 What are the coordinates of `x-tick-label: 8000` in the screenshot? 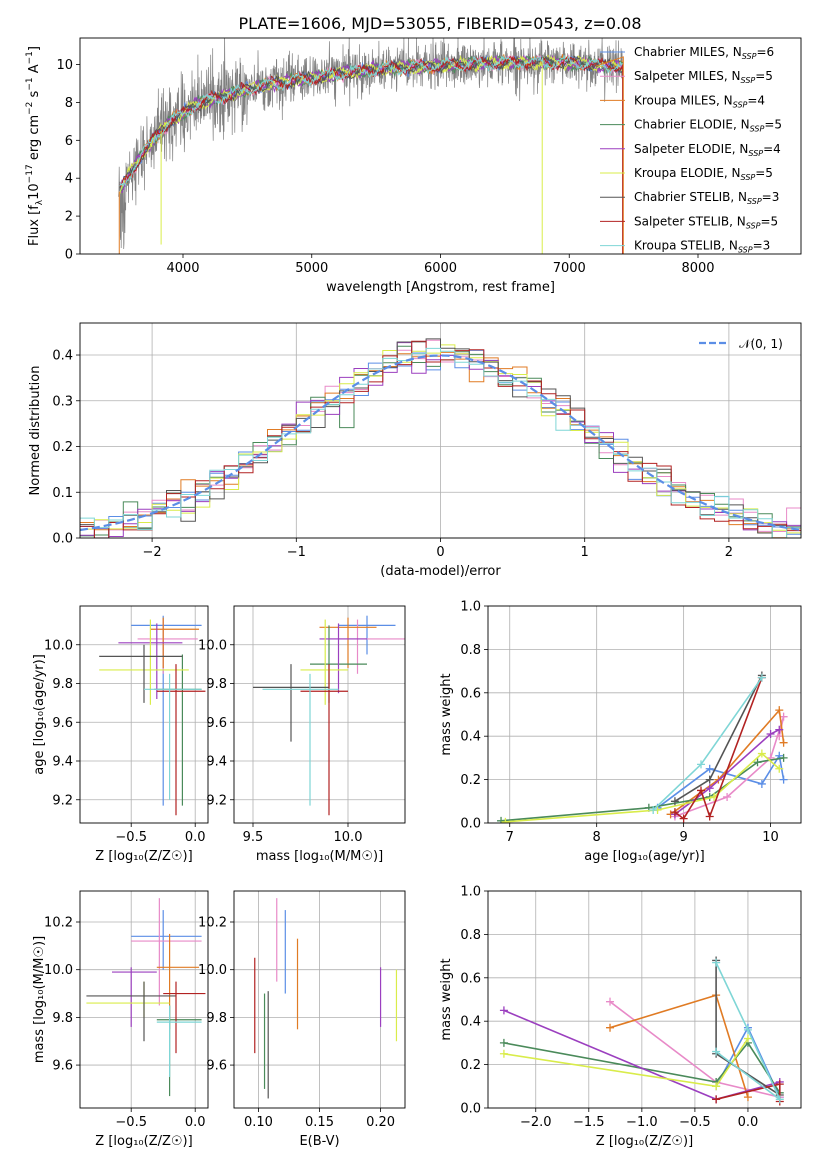 It's located at (697, 268).